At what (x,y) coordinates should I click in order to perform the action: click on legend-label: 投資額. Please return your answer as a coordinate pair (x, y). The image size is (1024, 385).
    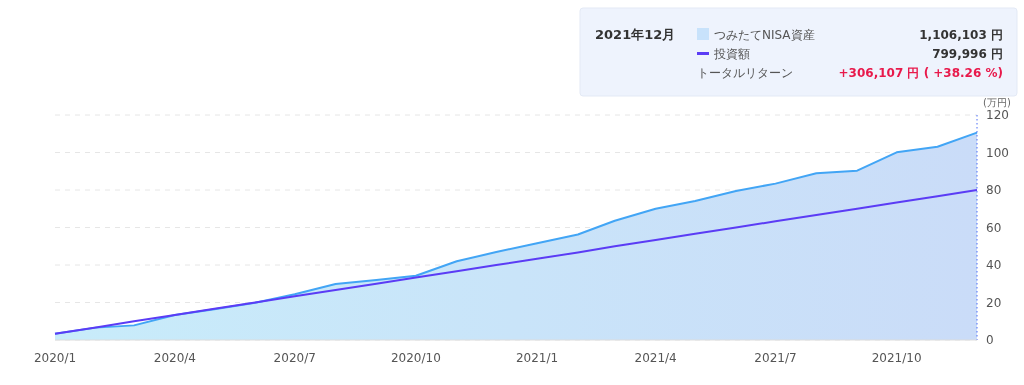
    Looking at the image, I should click on (731, 54).